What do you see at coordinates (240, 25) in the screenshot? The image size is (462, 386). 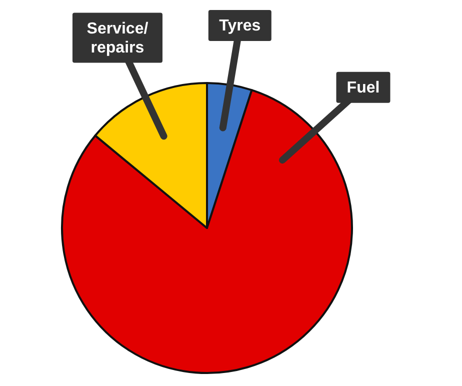 I see `slice-label: Tyres` at bounding box center [240, 25].